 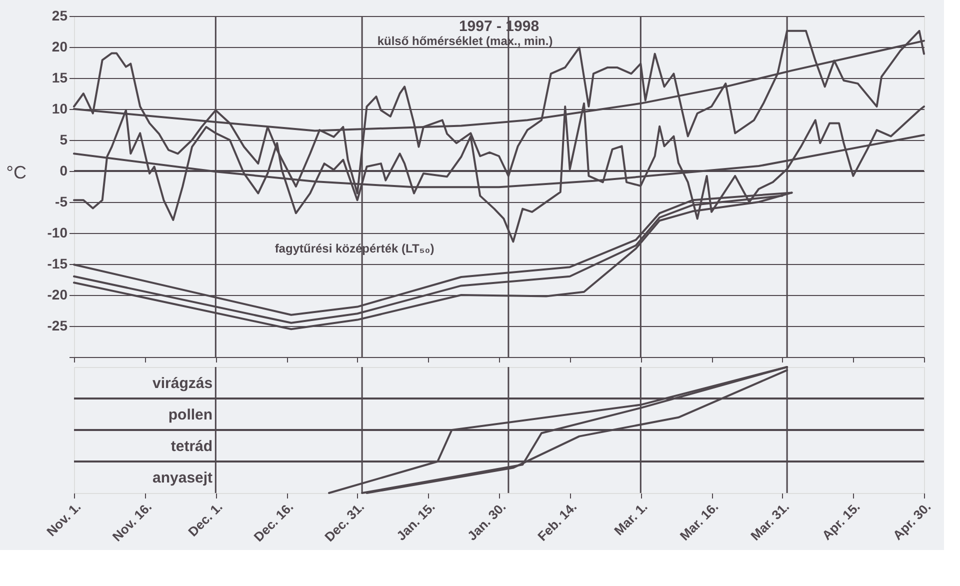 I want to click on x-tick-label: Mar. 31., so click(x=770, y=521).